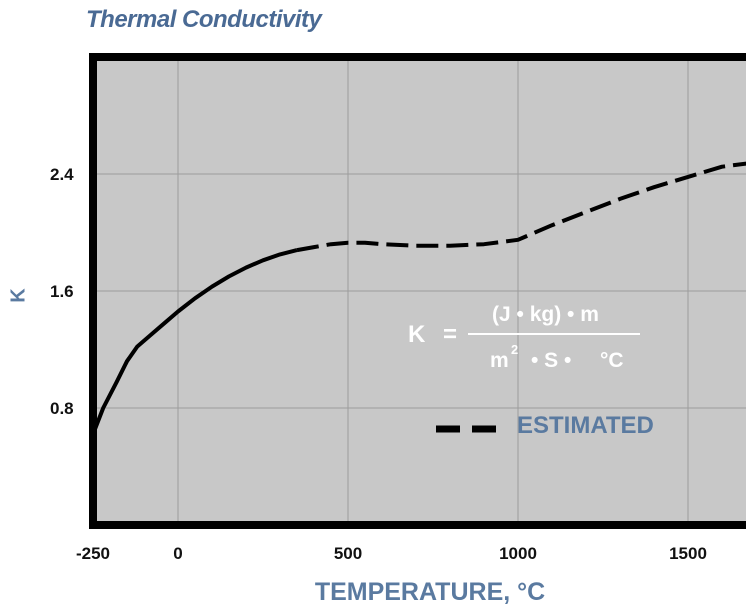  I want to click on formula-denominator-rest: • S •, so click(551, 360).